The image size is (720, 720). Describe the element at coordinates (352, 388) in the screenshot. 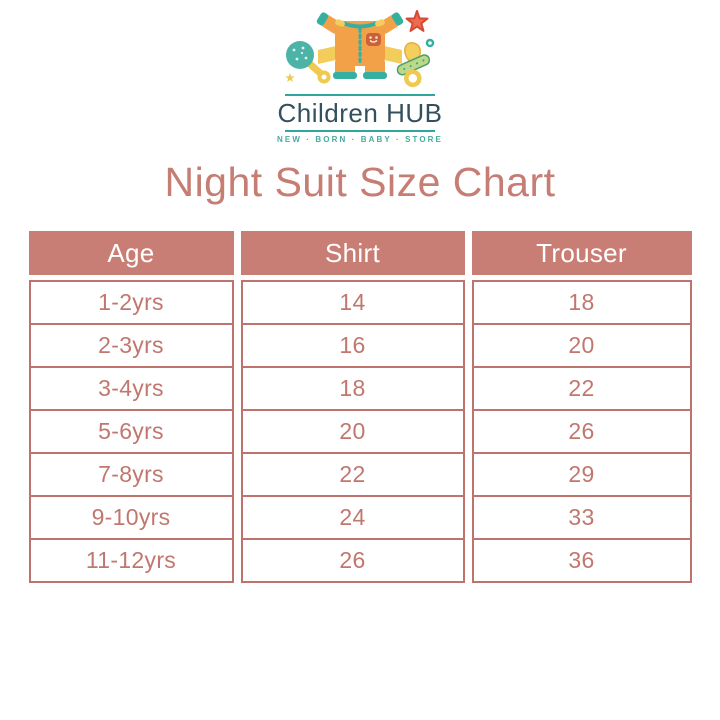

I see `shirt-cell: 18` at that location.